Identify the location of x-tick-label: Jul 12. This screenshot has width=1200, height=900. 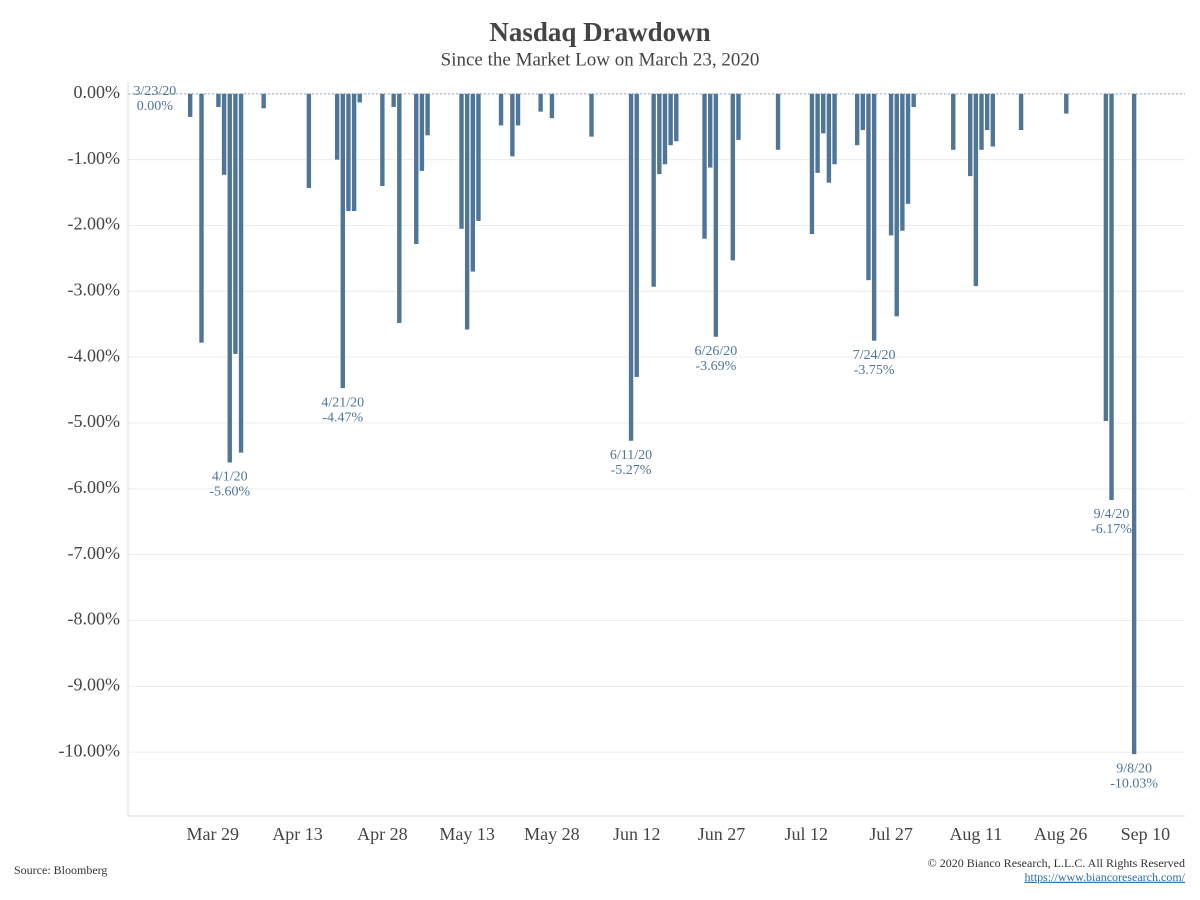
(807, 834).